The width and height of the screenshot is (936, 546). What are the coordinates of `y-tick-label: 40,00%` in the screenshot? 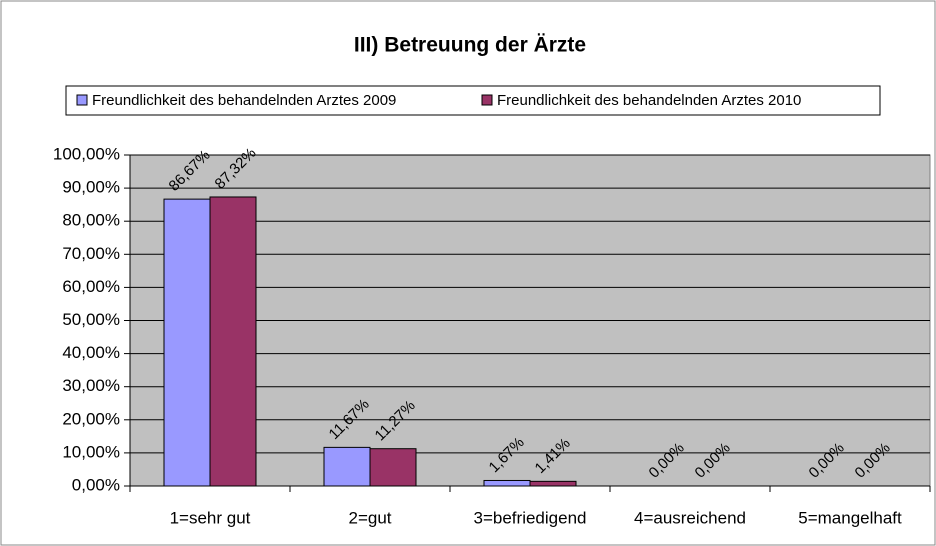 It's located at (91, 352).